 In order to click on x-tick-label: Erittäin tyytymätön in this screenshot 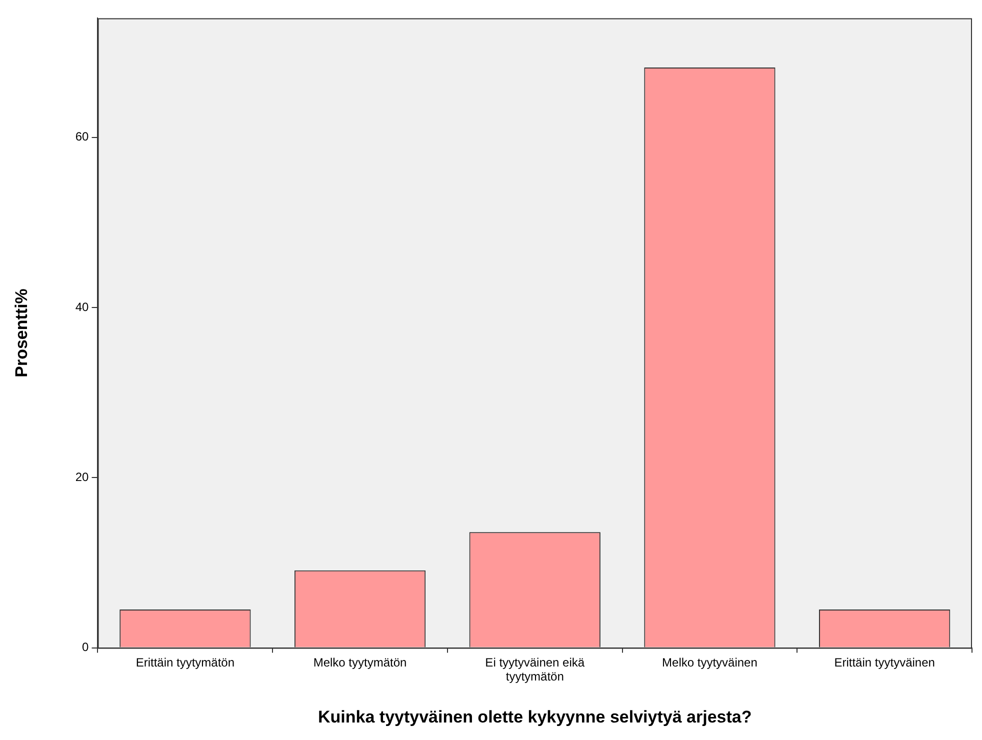, I will do `click(185, 662)`.